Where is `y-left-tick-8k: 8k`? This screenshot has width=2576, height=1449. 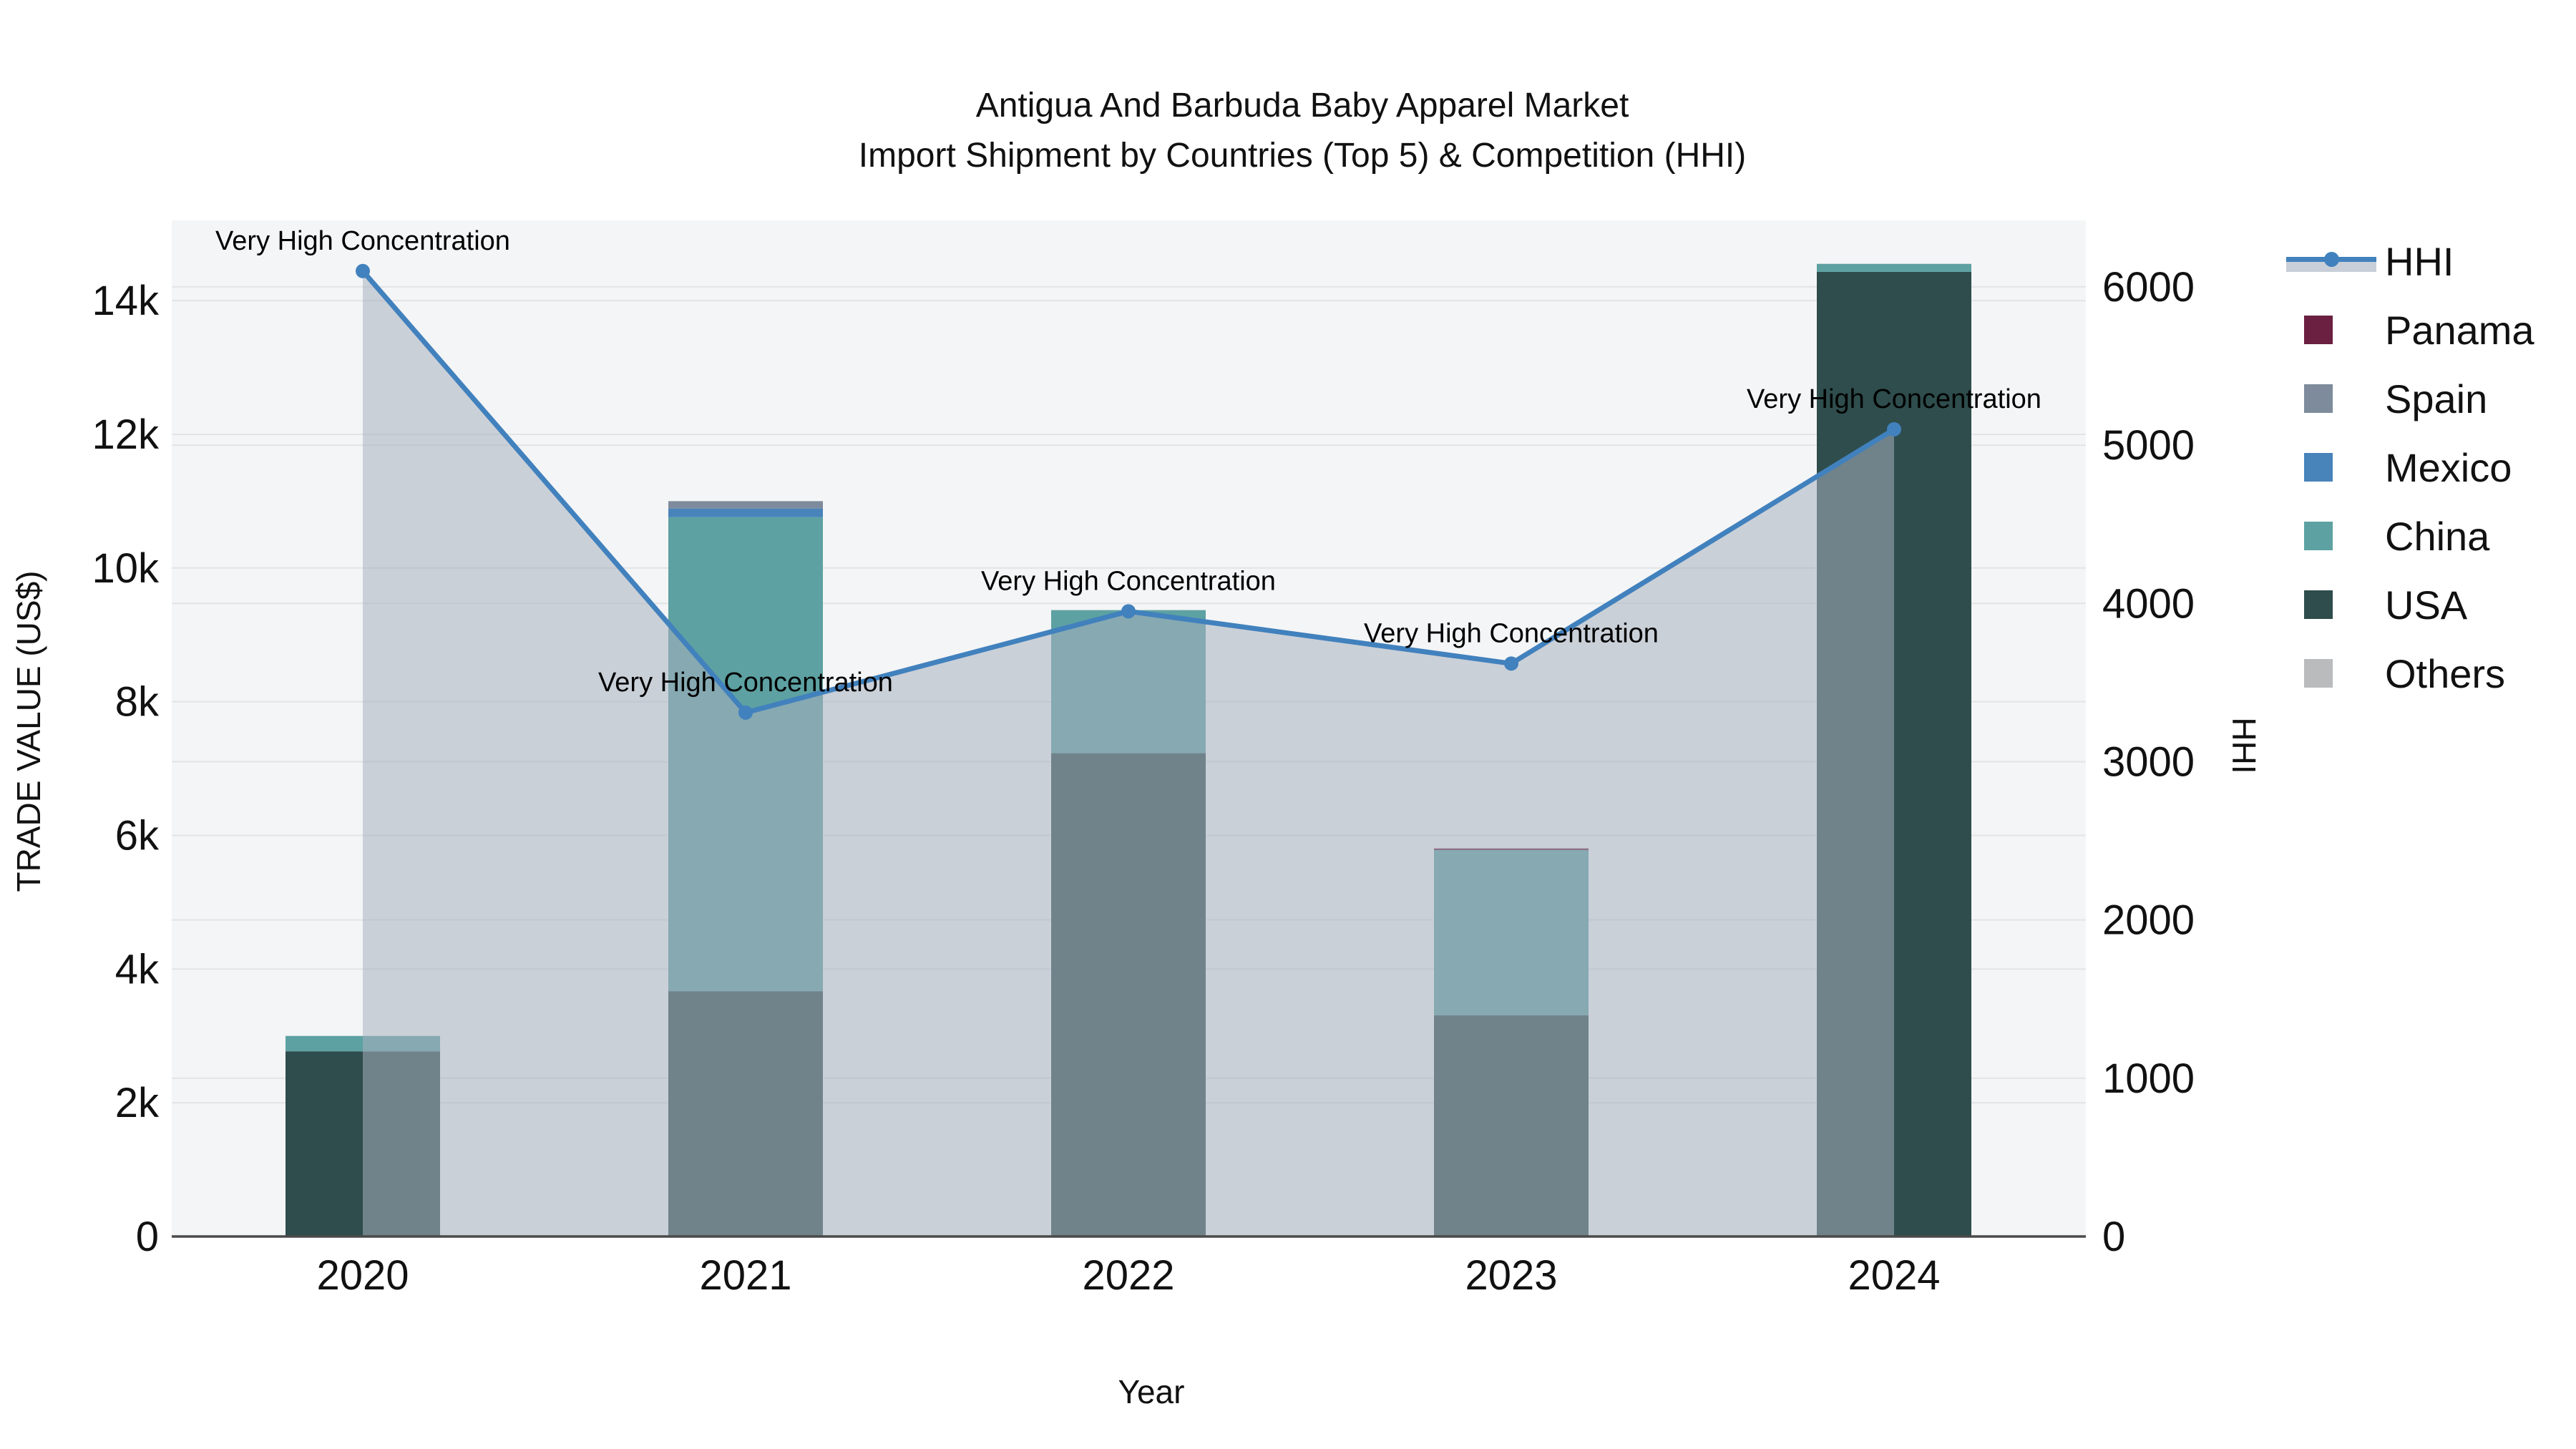 y-left-tick-8k: 8k is located at coordinates (137, 702).